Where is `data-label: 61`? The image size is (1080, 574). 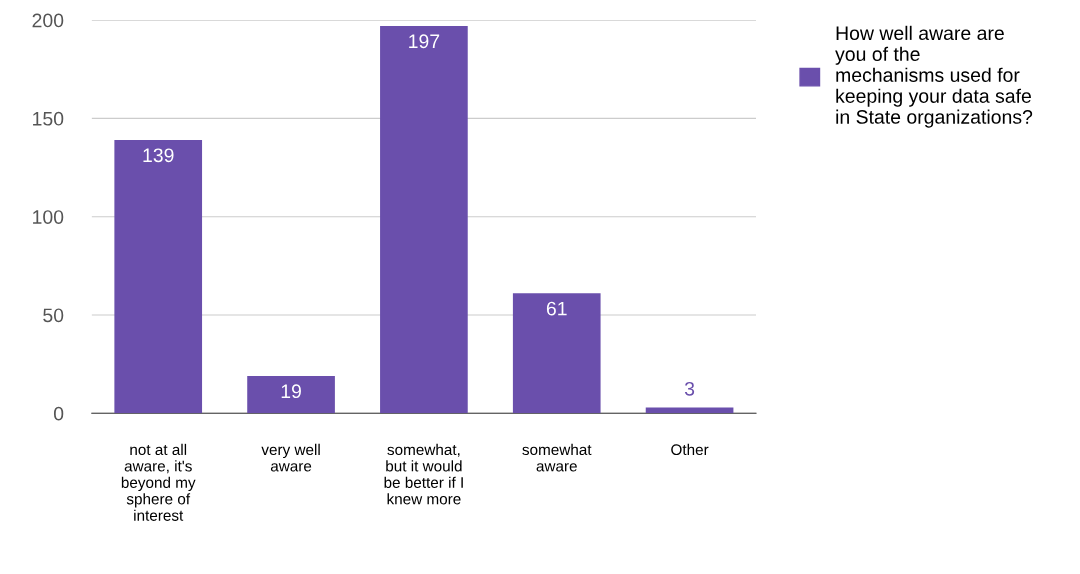 data-label: 61 is located at coordinates (556, 308).